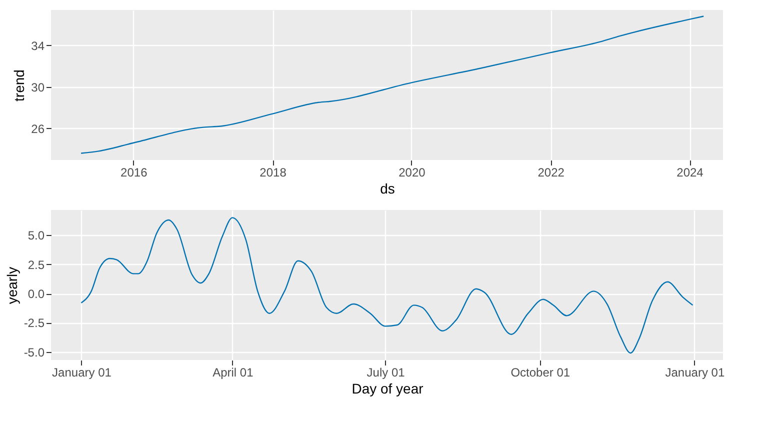 The height and width of the screenshot is (441, 760). What do you see at coordinates (388, 388) in the screenshot?
I see `x-axis-title: Day of year` at bounding box center [388, 388].